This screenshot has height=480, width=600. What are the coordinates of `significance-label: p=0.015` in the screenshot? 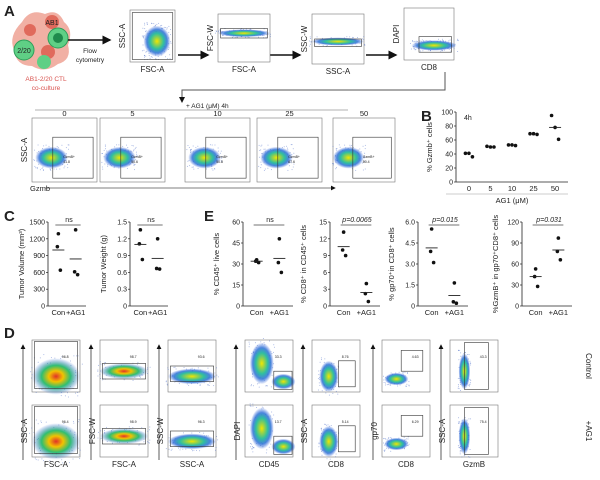 It's located at (444, 220).